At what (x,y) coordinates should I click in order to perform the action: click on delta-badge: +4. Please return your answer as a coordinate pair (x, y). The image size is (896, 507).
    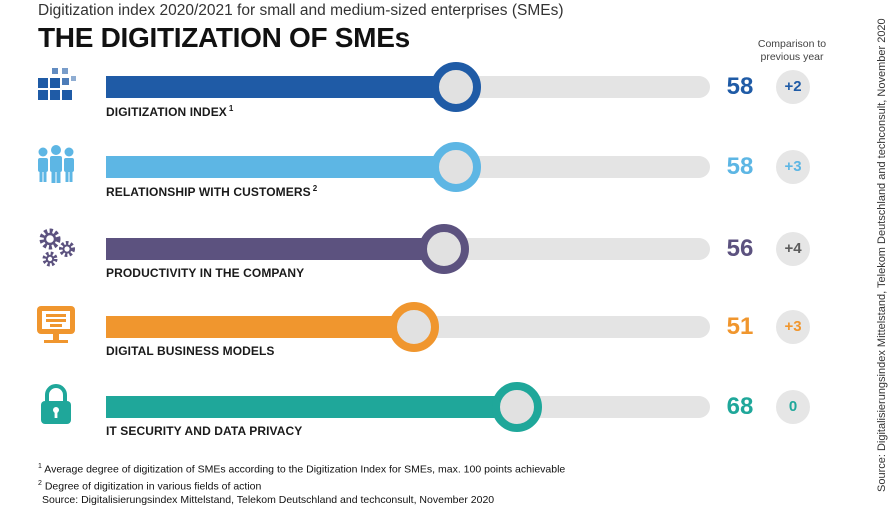
    Looking at the image, I should click on (793, 249).